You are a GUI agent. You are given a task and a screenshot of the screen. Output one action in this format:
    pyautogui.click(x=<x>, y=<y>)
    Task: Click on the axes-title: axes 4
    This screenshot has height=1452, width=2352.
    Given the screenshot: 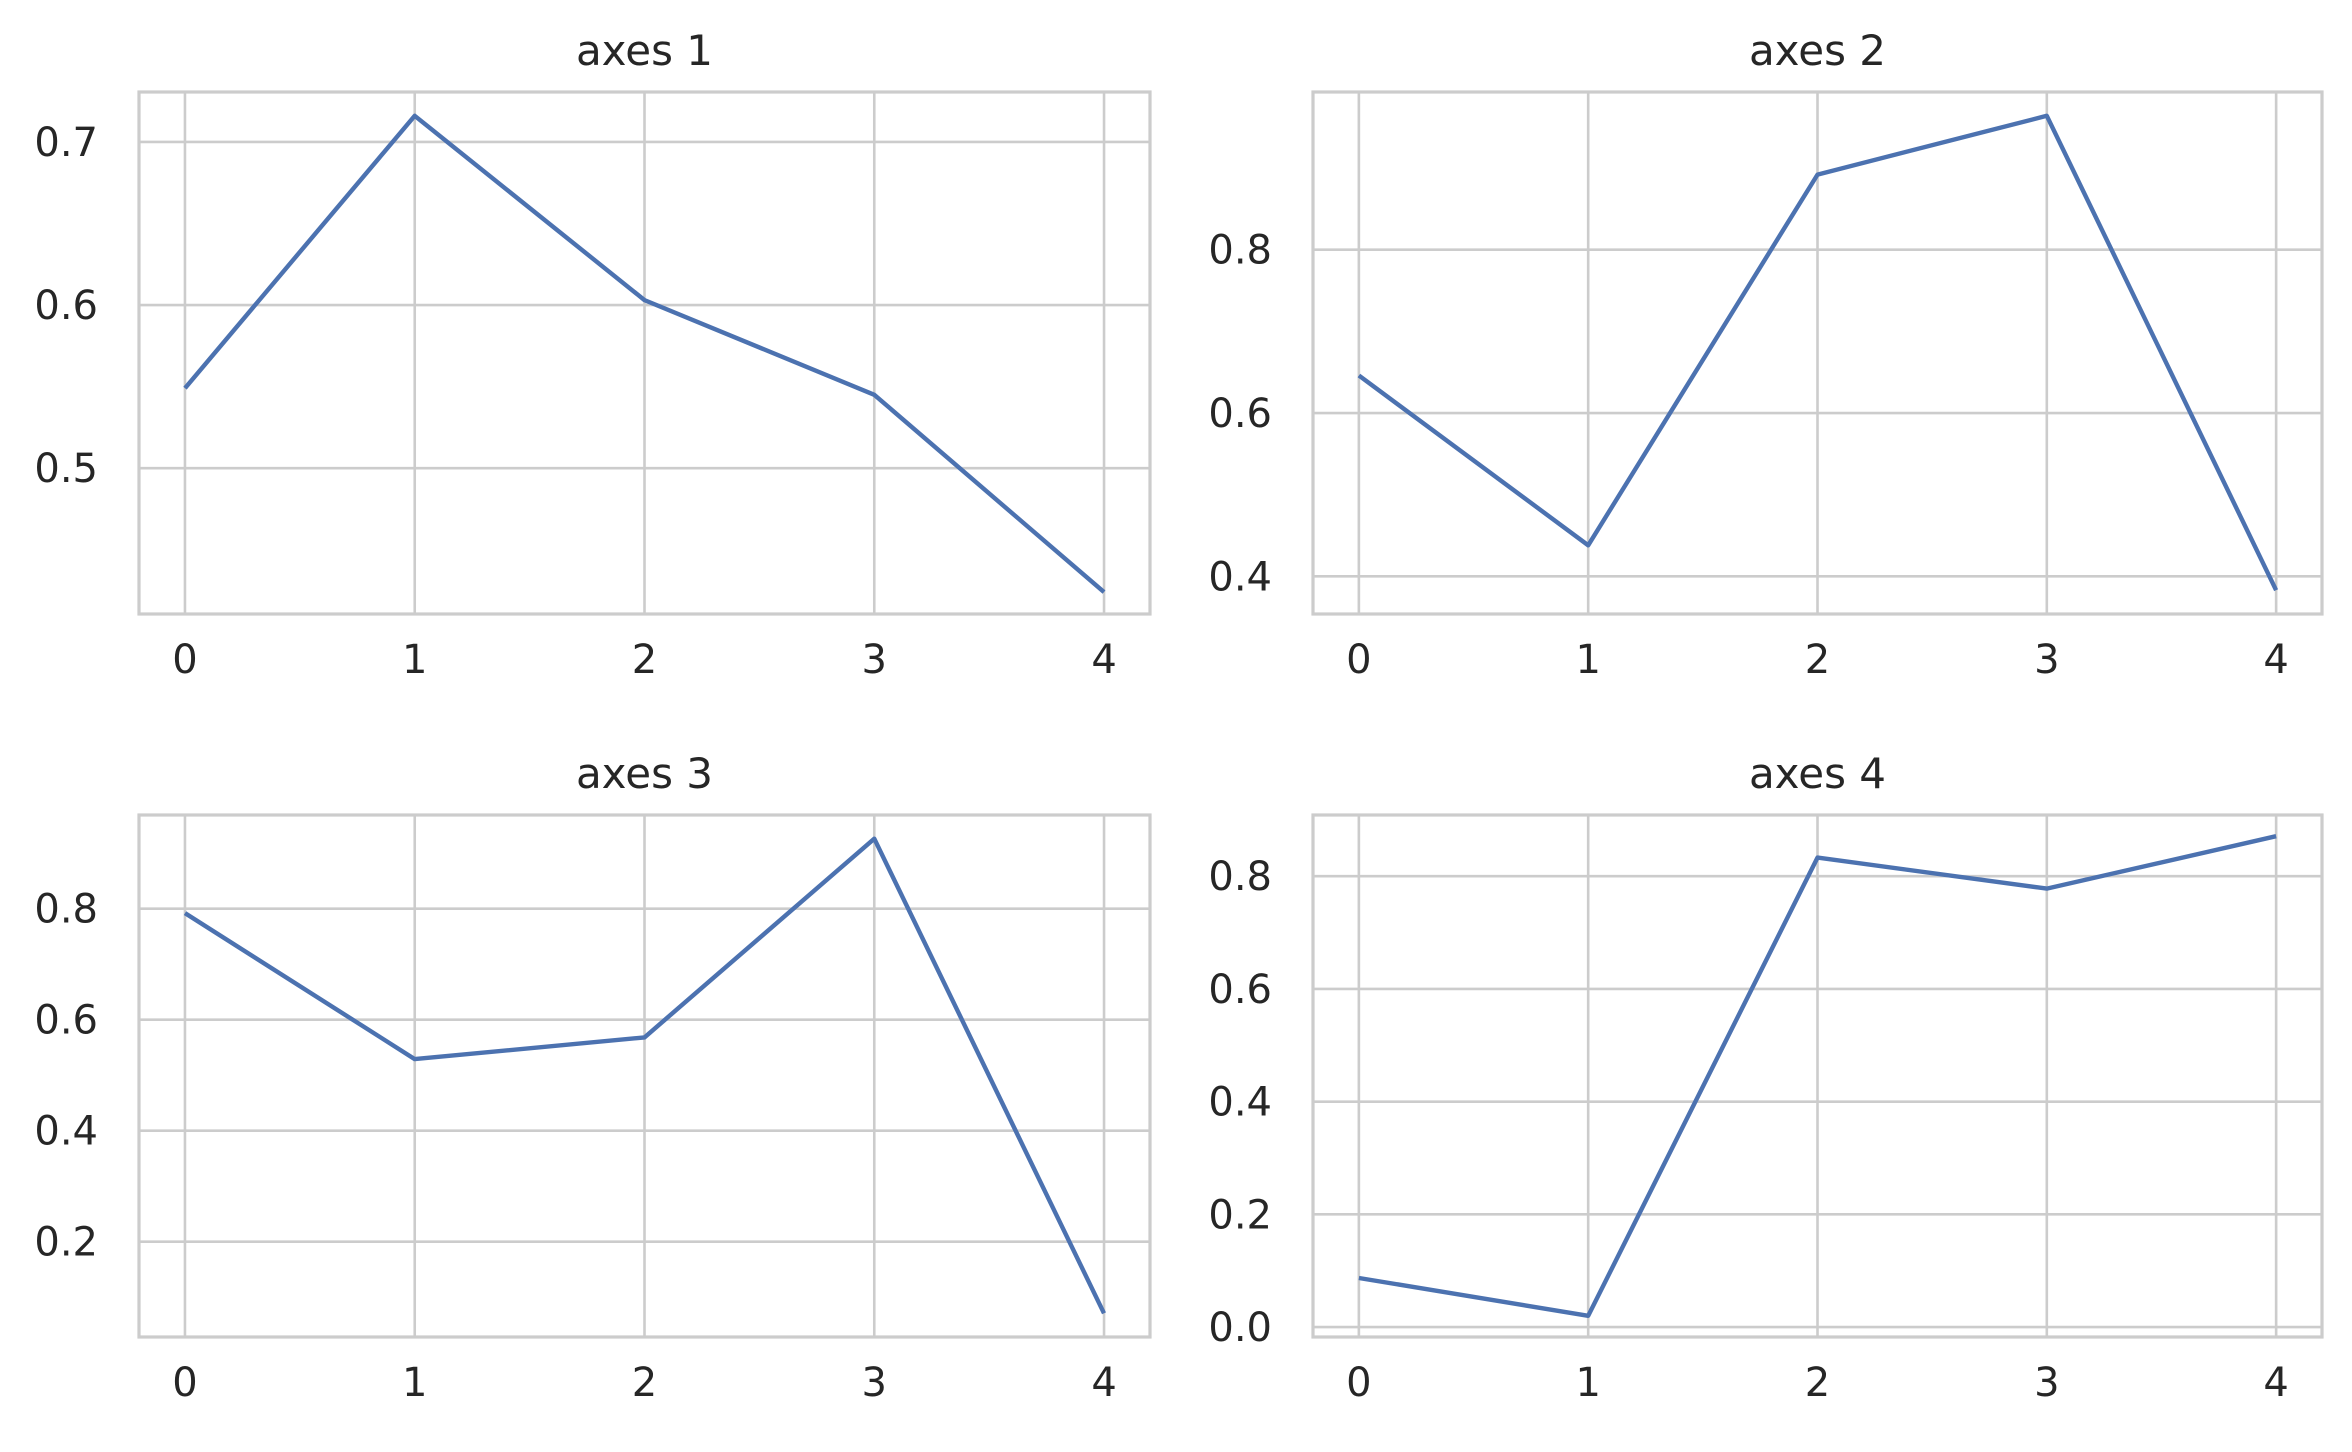 What is the action you would take?
    pyautogui.click(x=1817, y=773)
    